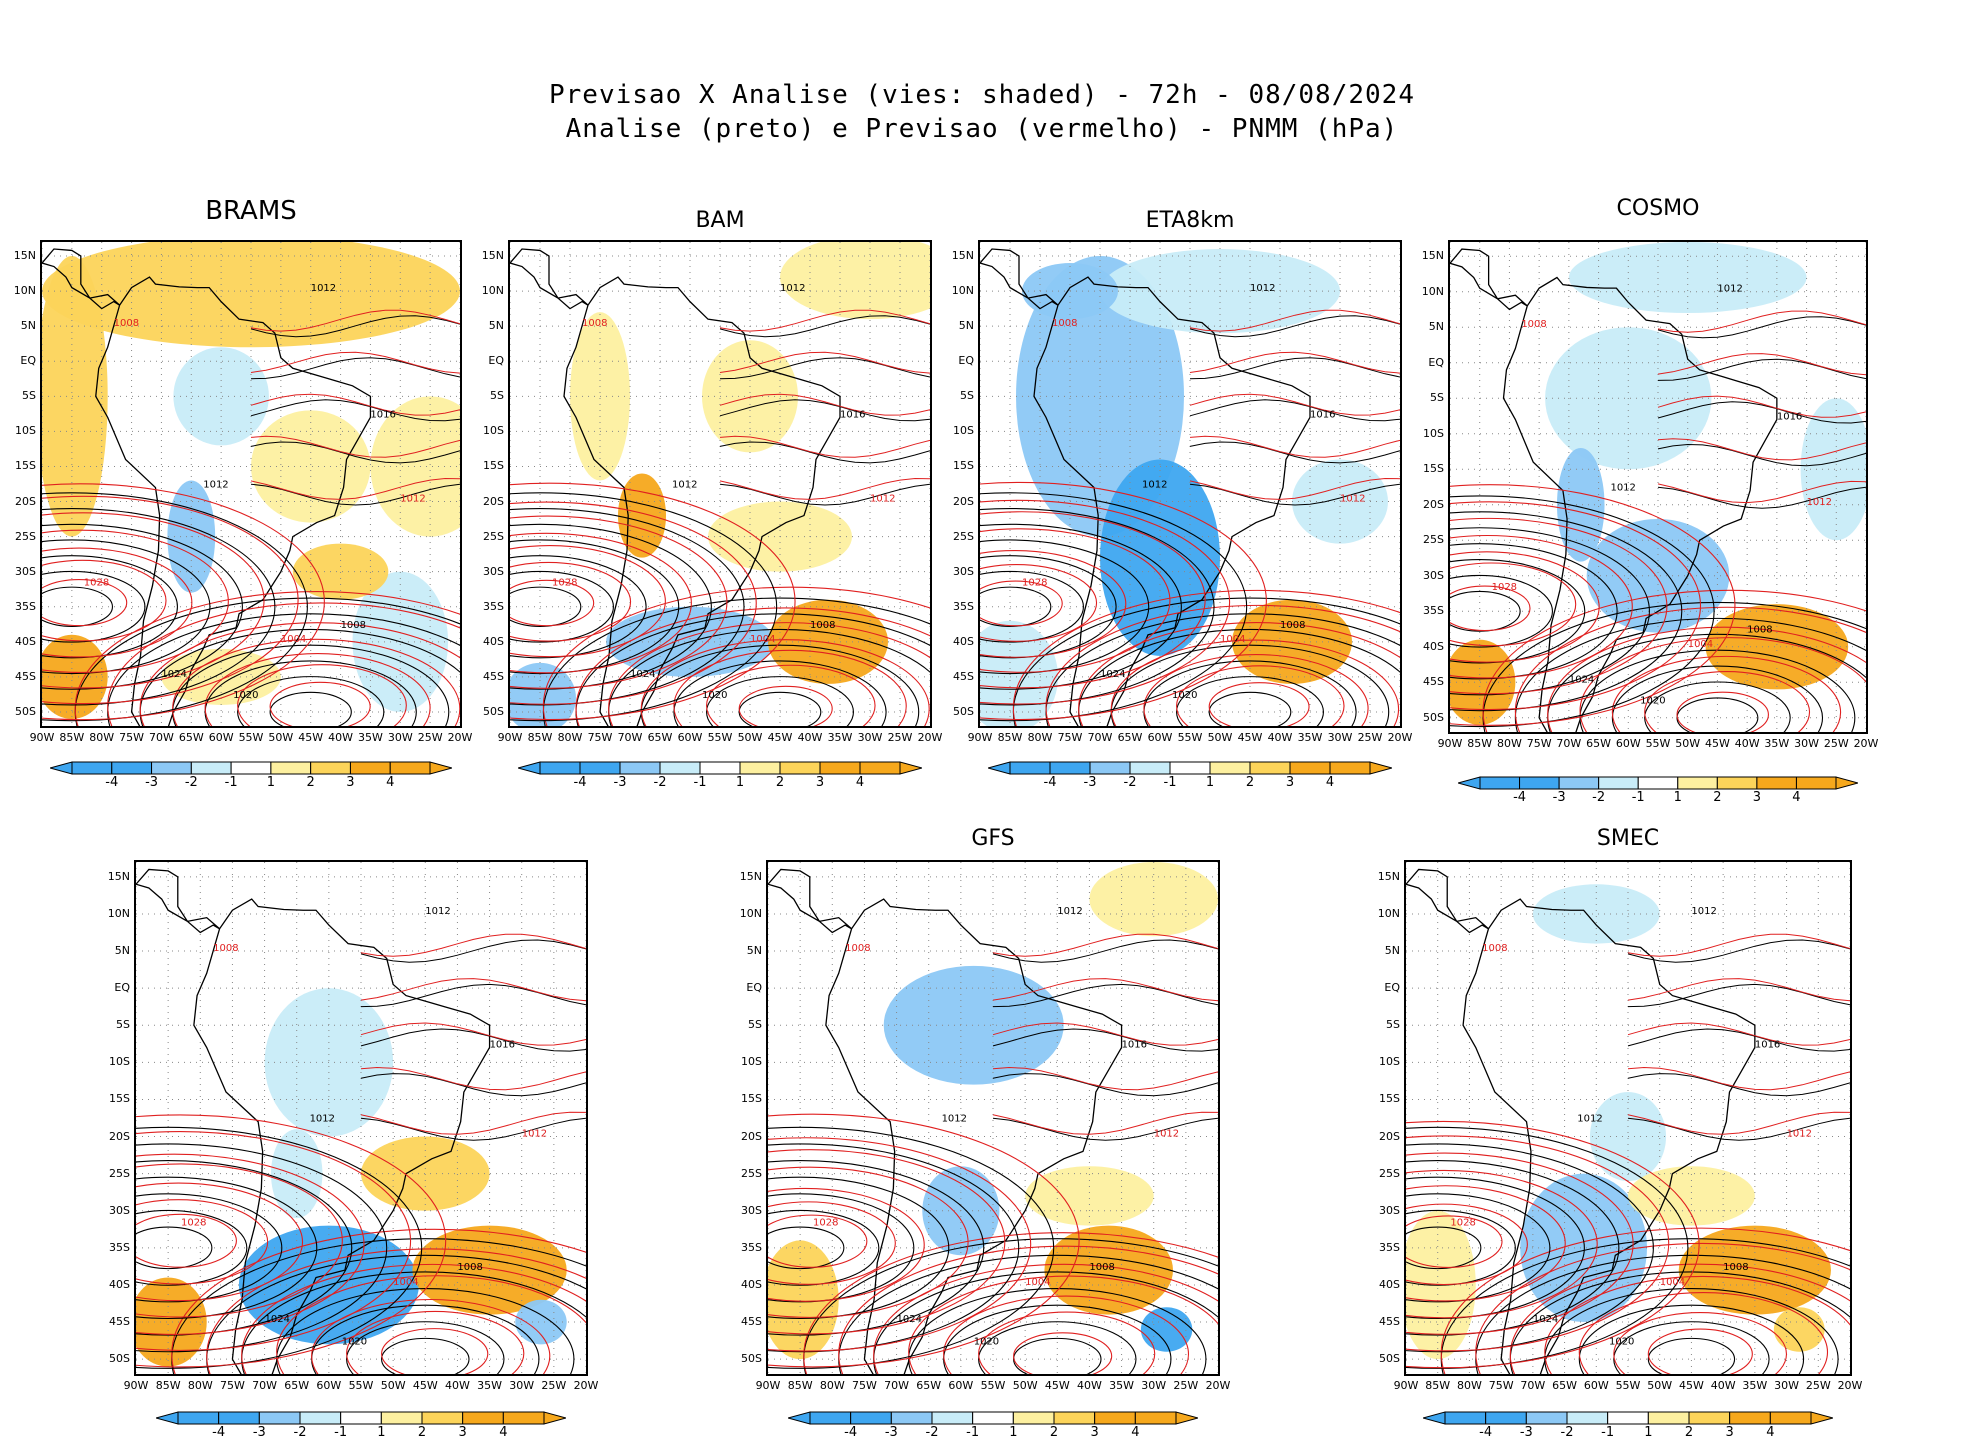 This screenshot has height=1440, width=1964. I want to click on map-svg: 1028 1020 1008 1012 1016 1012 1008 1012 1024 1004, so click(720, 484).